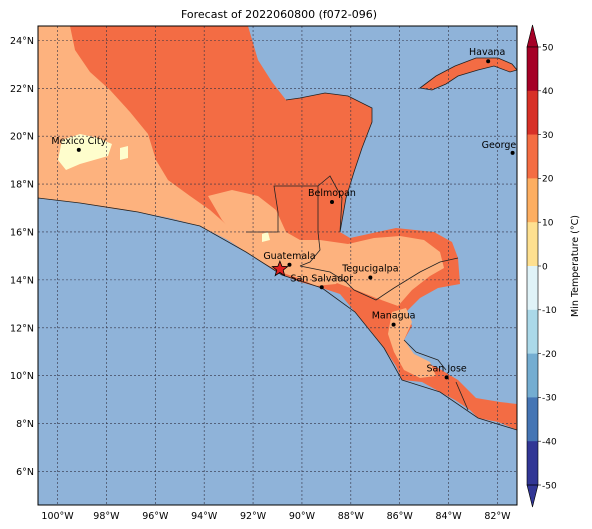  I want to click on latitude-label: 18°N, so click(22, 185).